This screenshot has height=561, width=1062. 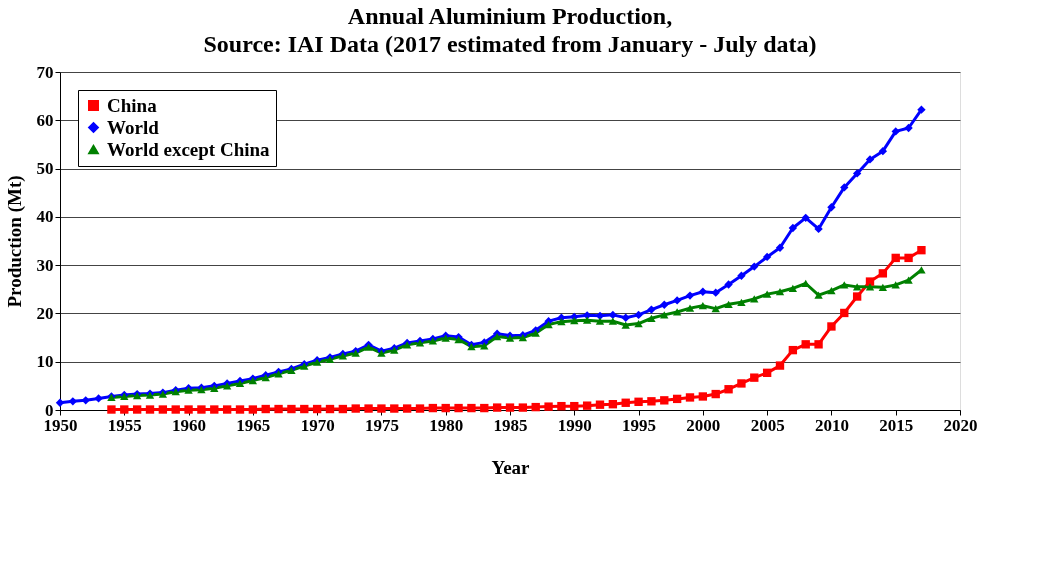 I want to click on y-tick-label: 50, so click(x=45, y=169).